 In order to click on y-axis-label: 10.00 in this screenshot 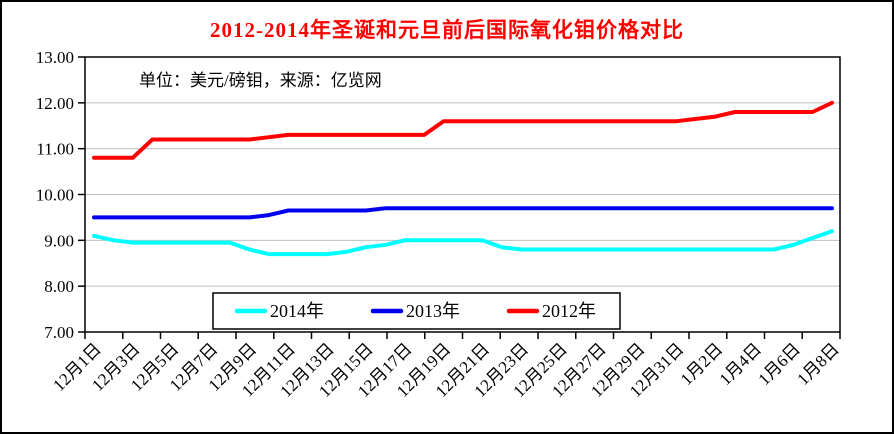, I will do `click(55, 195)`.